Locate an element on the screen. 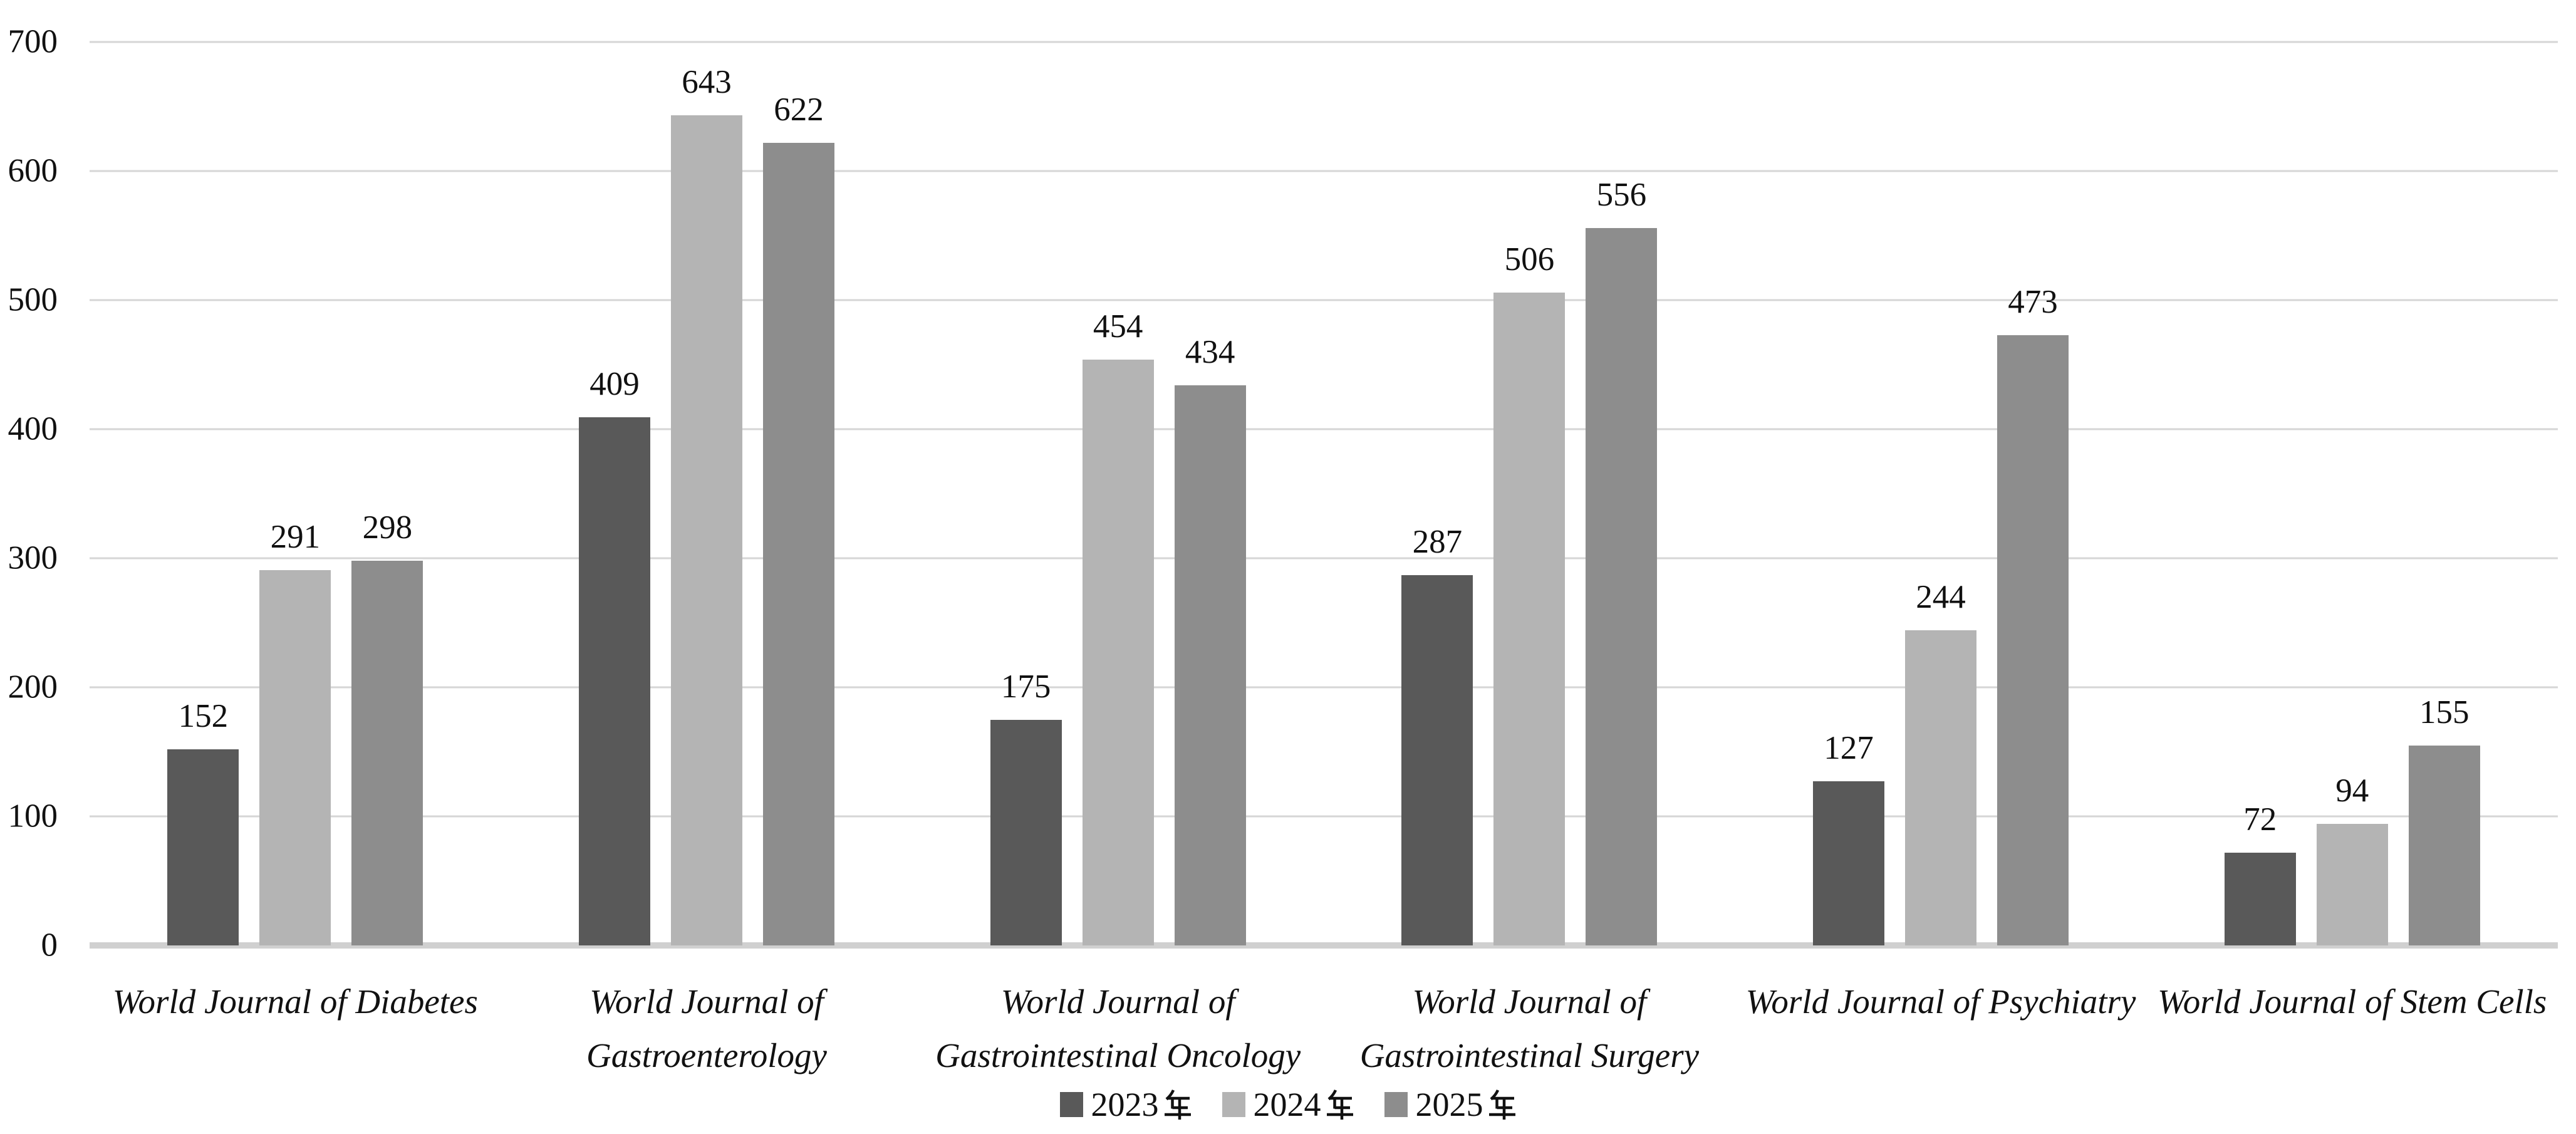 This screenshot has width=2576, height=1134. legend-label: 2023 is located at coordinates (1141, 1104).